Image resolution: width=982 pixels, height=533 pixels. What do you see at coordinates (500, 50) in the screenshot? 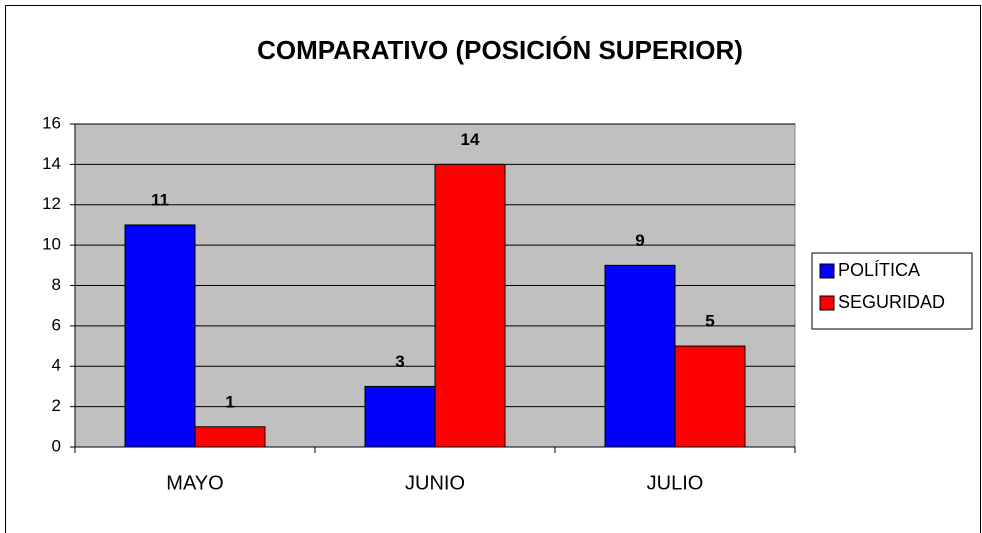
I see `chart-title: COMPARATIVO (POSICIÓN SUPERIOR)` at bounding box center [500, 50].